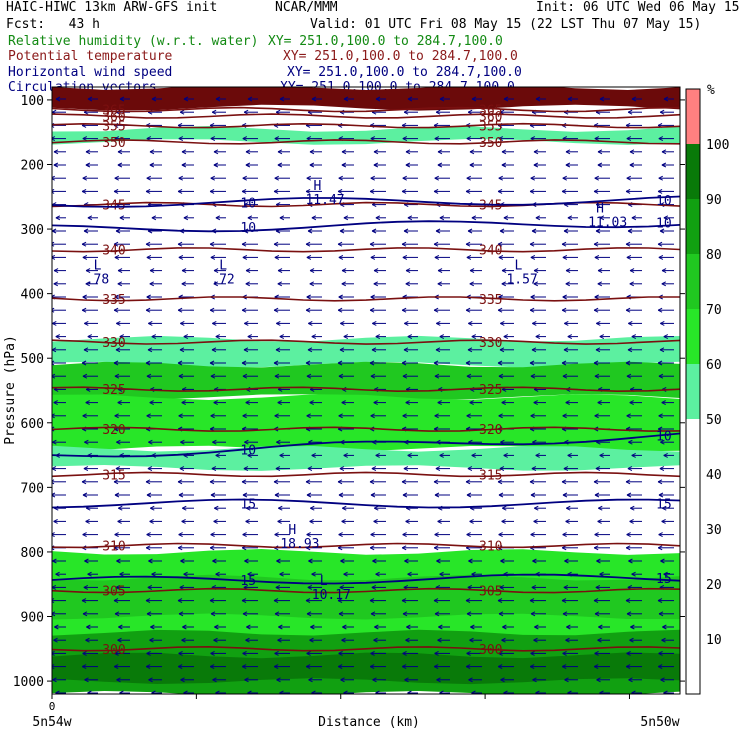 The width and height of the screenshot is (740, 740). What do you see at coordinates (32, 165) in the screenshot?
I see `y-tick-label: 200` at bounding box center [32, 165].